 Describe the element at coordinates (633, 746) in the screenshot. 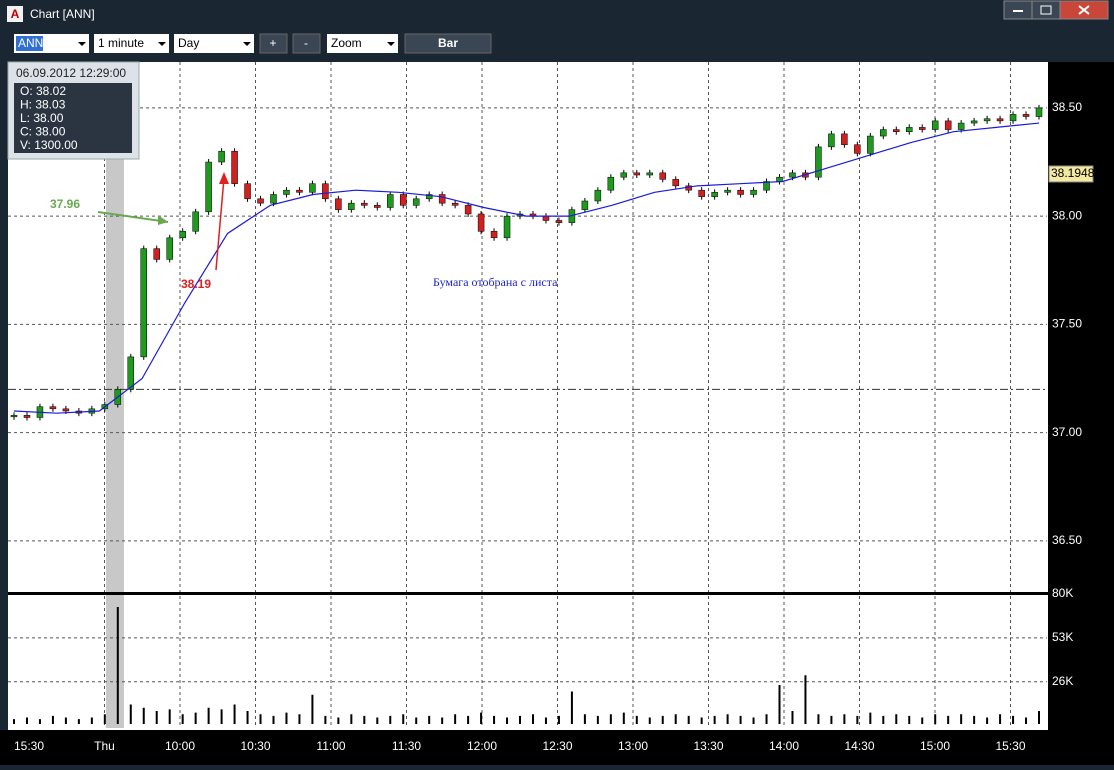

I see `x-tick-label: 13:00` at that location.